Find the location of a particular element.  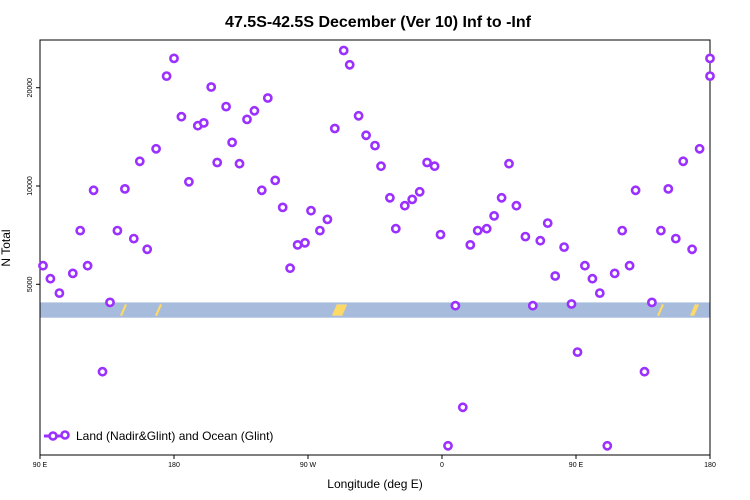

y-axis-label: N Total is located at coordinates (6, 247).